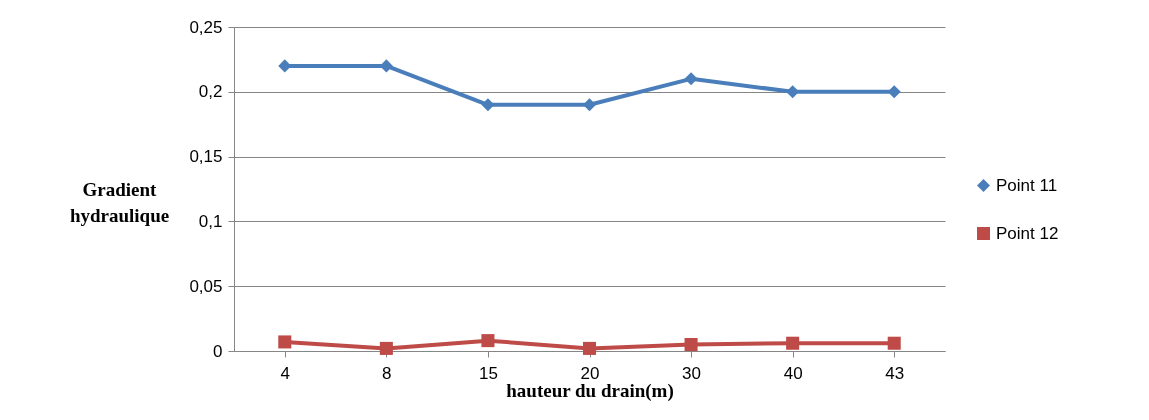  I want to click on y-tick-label: 0,15, so click(206, 157).